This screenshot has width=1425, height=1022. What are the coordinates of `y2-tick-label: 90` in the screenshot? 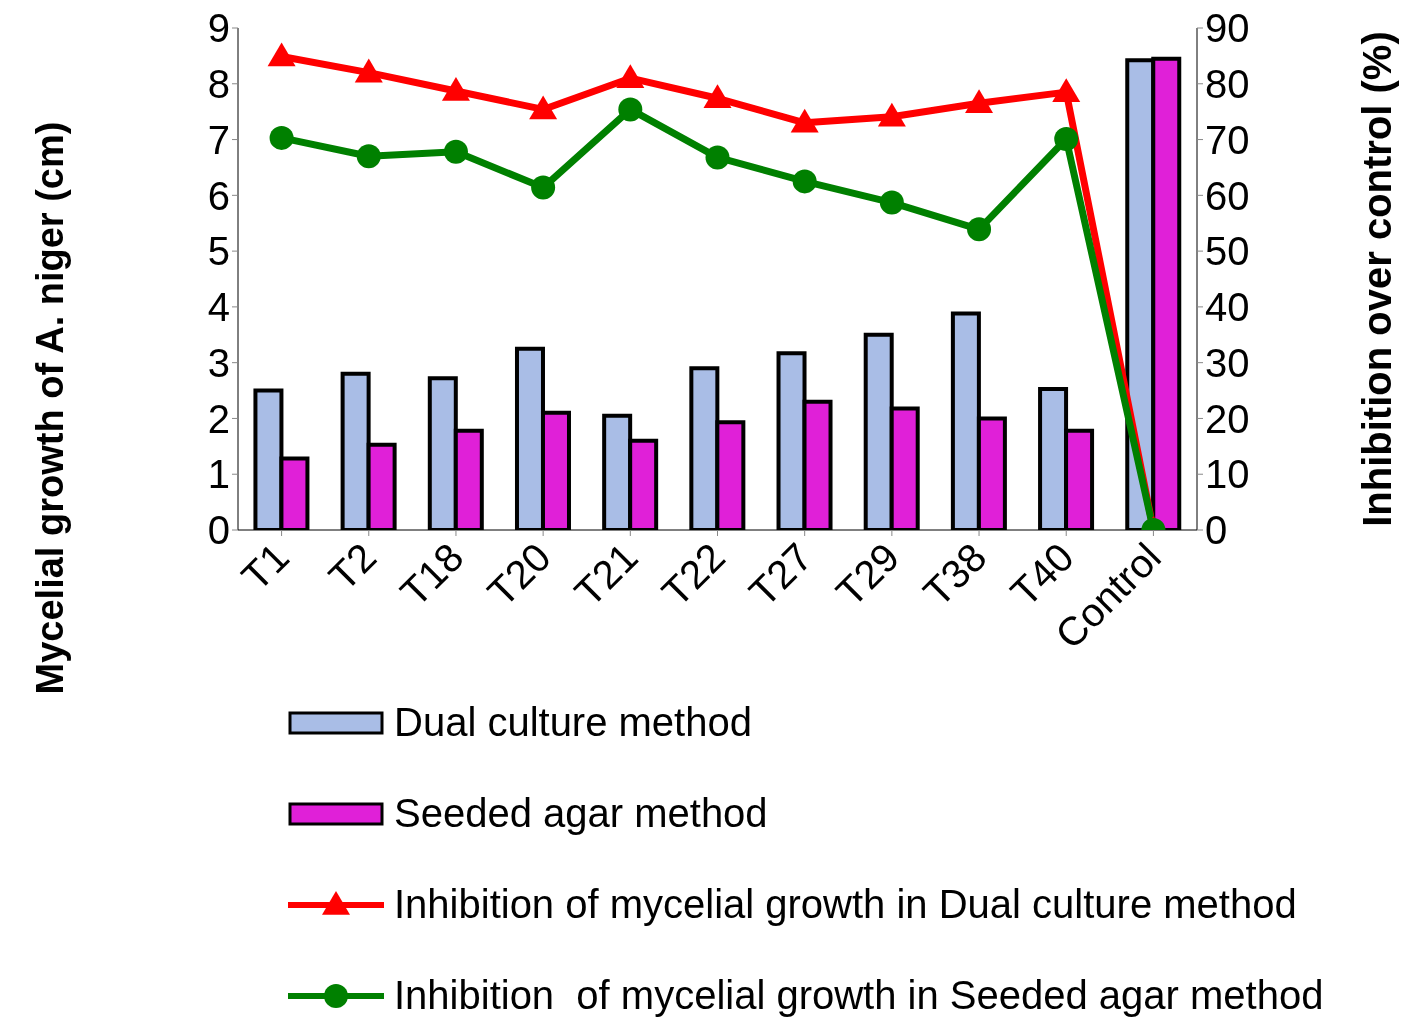 It's located at (1227, 28).